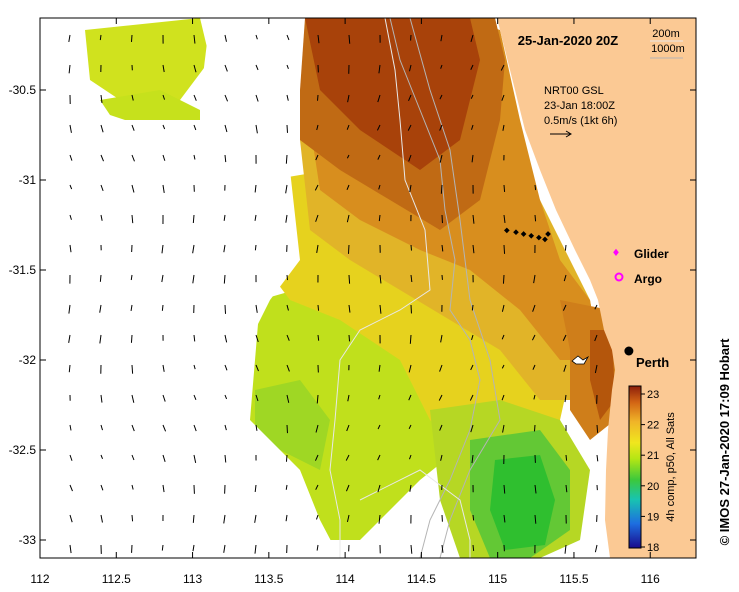  What do you see at coordinates (653, 456) in the screenshot?
I see `colorbar-tick-label: 21` at bounding box center [653, 456].